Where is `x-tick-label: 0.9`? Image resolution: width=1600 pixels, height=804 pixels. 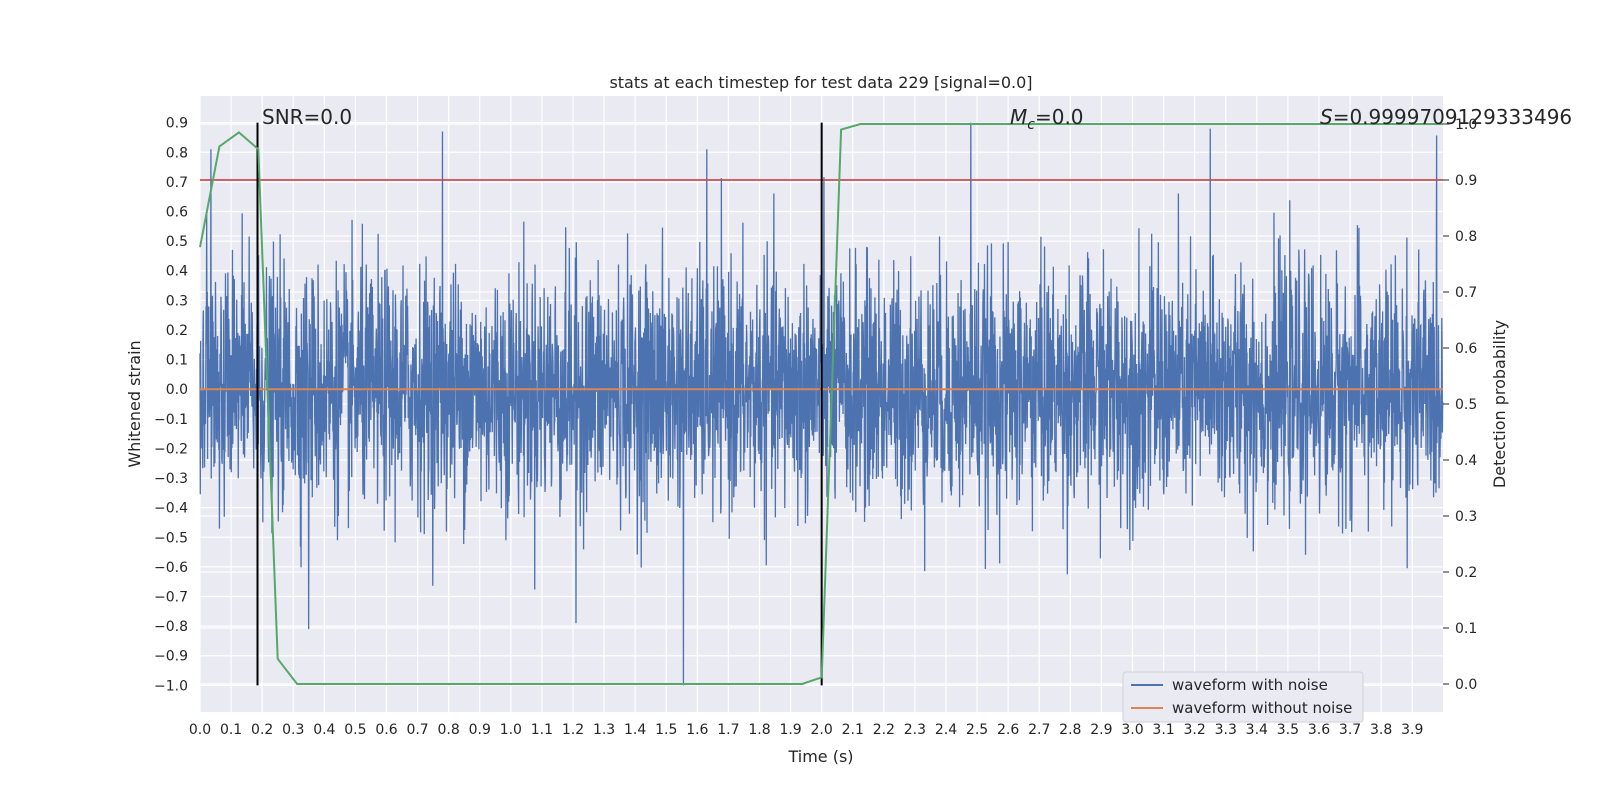 x-tick-label: 0.9 is located at coordinates (480, 730).